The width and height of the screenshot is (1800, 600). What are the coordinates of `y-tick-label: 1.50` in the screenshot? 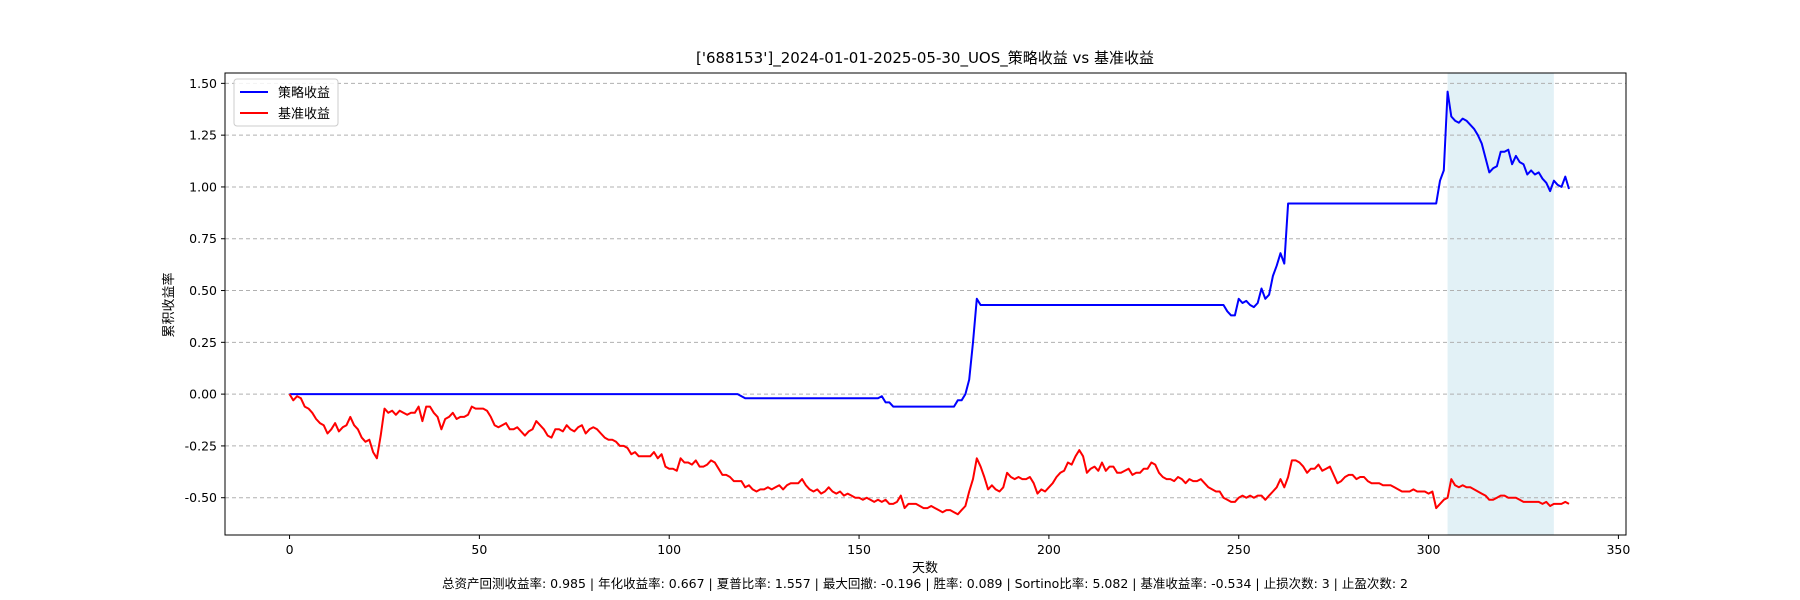 It's located at (203, 83).